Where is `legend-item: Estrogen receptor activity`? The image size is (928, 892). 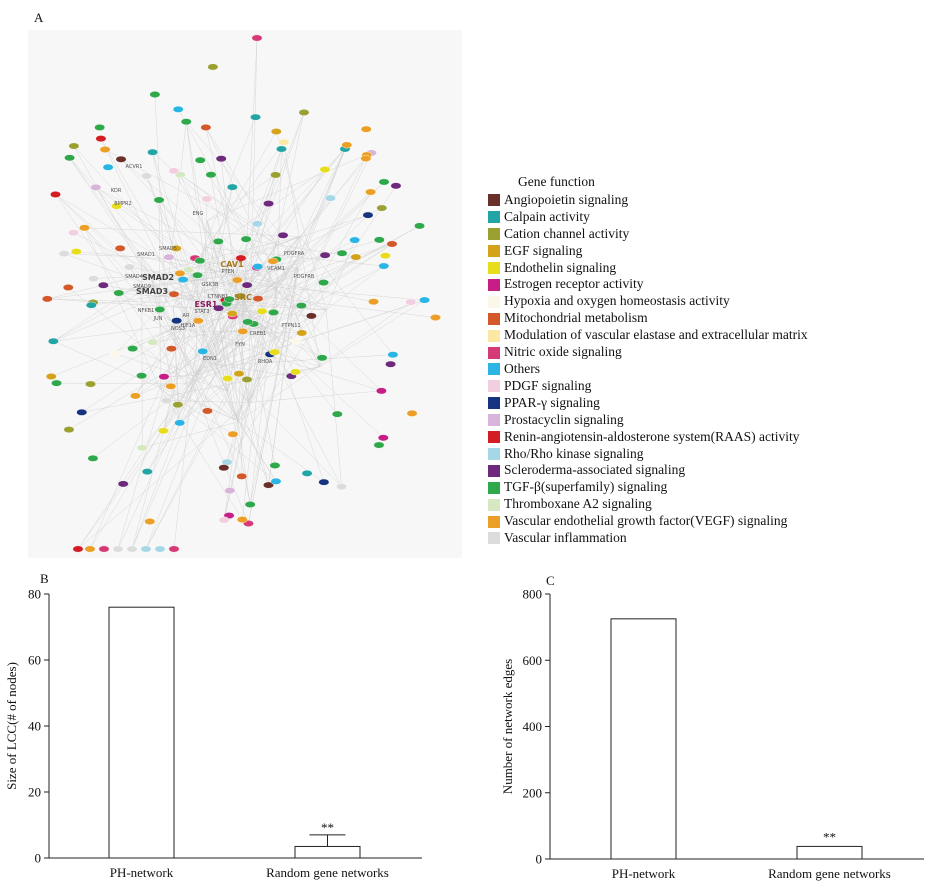 legend-item: Estrogen receptor activity is located at coordinates (648, 284).